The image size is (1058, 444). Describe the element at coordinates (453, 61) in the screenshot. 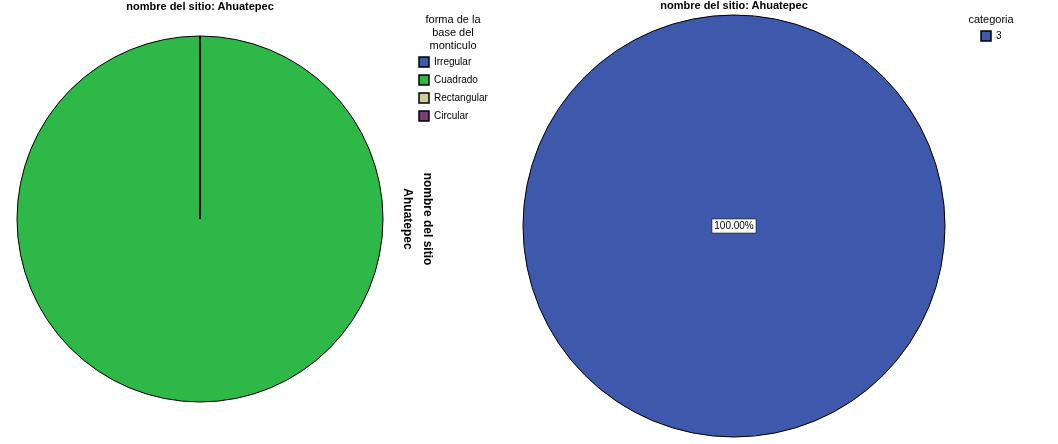

I see `legend-label: Irregular` at that location.